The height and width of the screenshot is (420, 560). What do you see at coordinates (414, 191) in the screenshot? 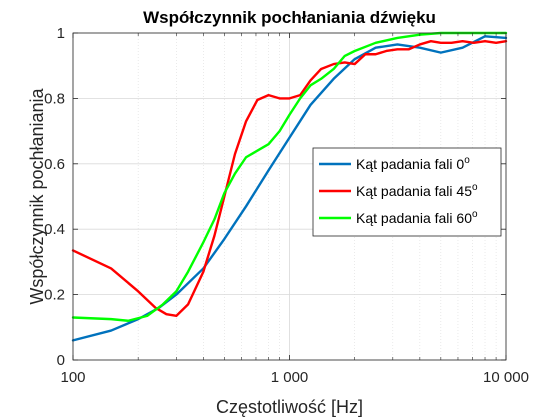
I see `legend-label-text-1: Kąt padania fali 45` at bounding box center [414, 191].